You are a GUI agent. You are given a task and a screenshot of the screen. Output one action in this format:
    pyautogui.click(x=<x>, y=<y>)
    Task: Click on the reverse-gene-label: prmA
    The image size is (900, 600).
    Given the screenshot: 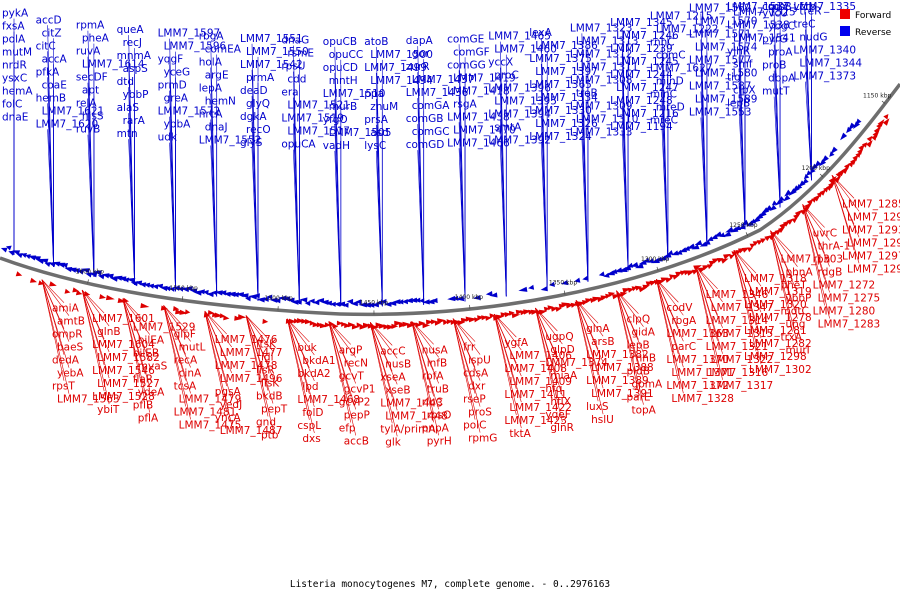 What is the action you would take?
    pyautogui.click(x=260, y=78)
    